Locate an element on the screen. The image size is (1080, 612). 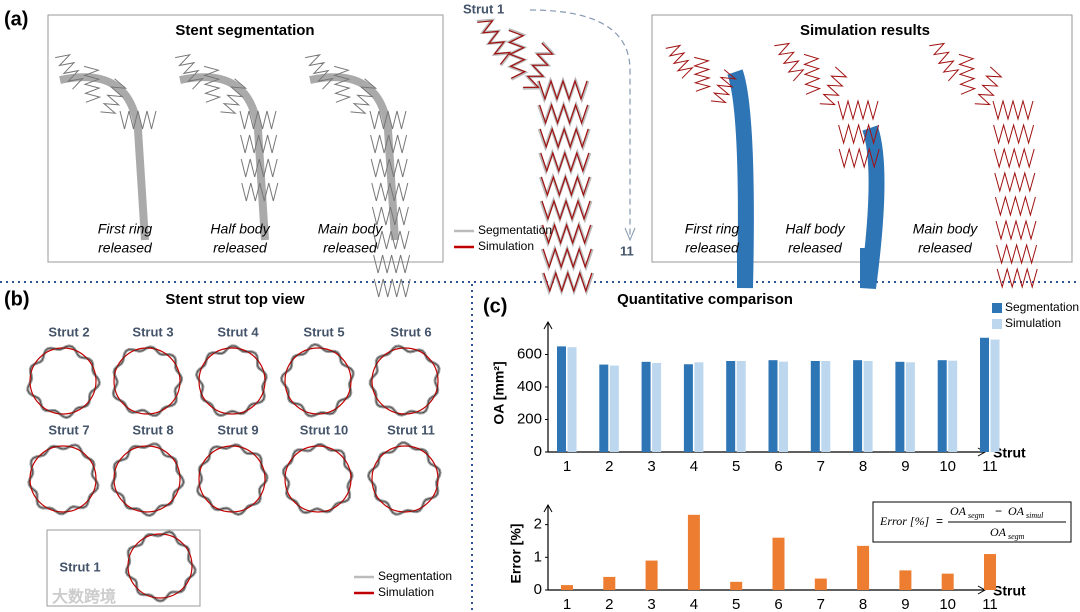
x-tick-label: 1 is located at coordinates (567, 466).